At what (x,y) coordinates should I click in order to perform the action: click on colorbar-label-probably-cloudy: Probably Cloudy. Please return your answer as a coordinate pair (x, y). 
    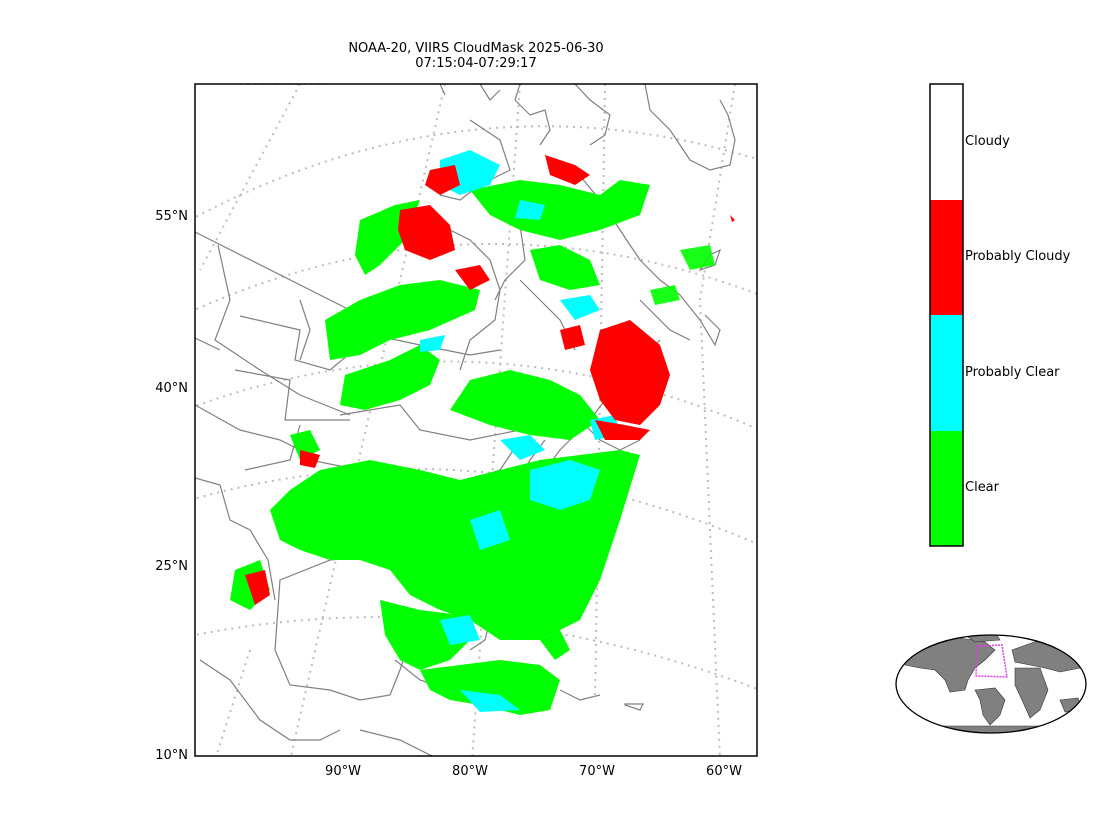
    Looking at the image, I should click on (1018, 256).